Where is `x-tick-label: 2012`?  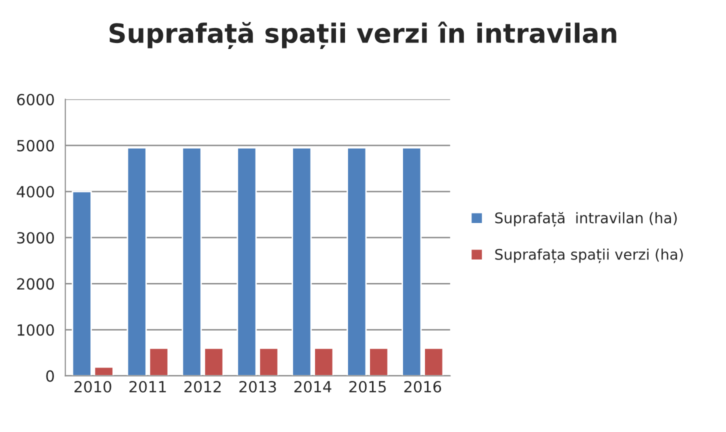 x-tick-label: 2012 is located at coordinates (202, 386).